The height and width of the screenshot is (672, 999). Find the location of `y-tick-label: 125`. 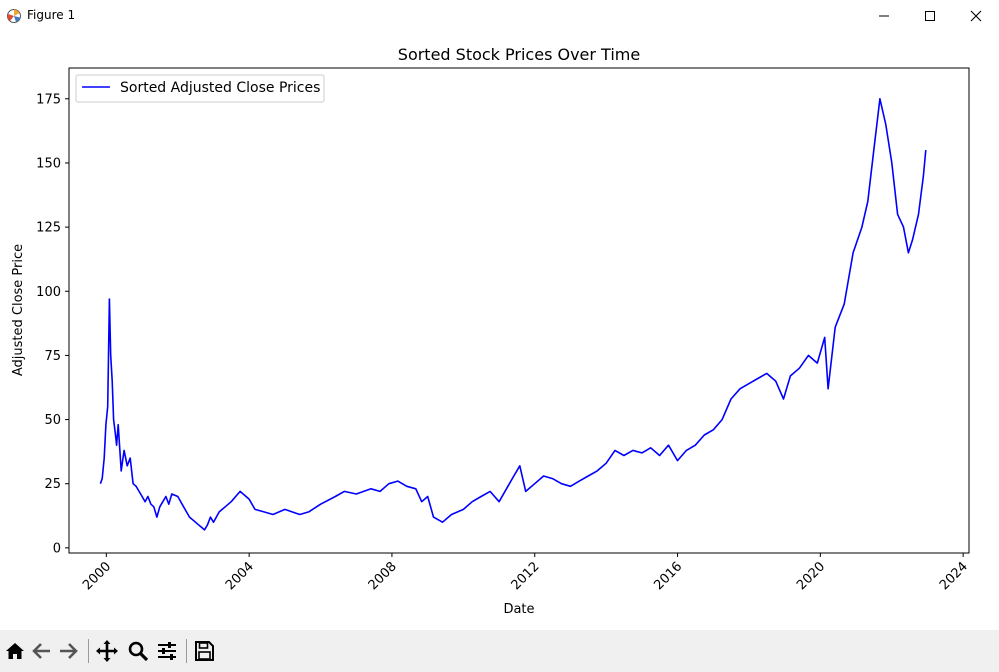

y-tick-label: 125 is located at coordinates (48, 228).